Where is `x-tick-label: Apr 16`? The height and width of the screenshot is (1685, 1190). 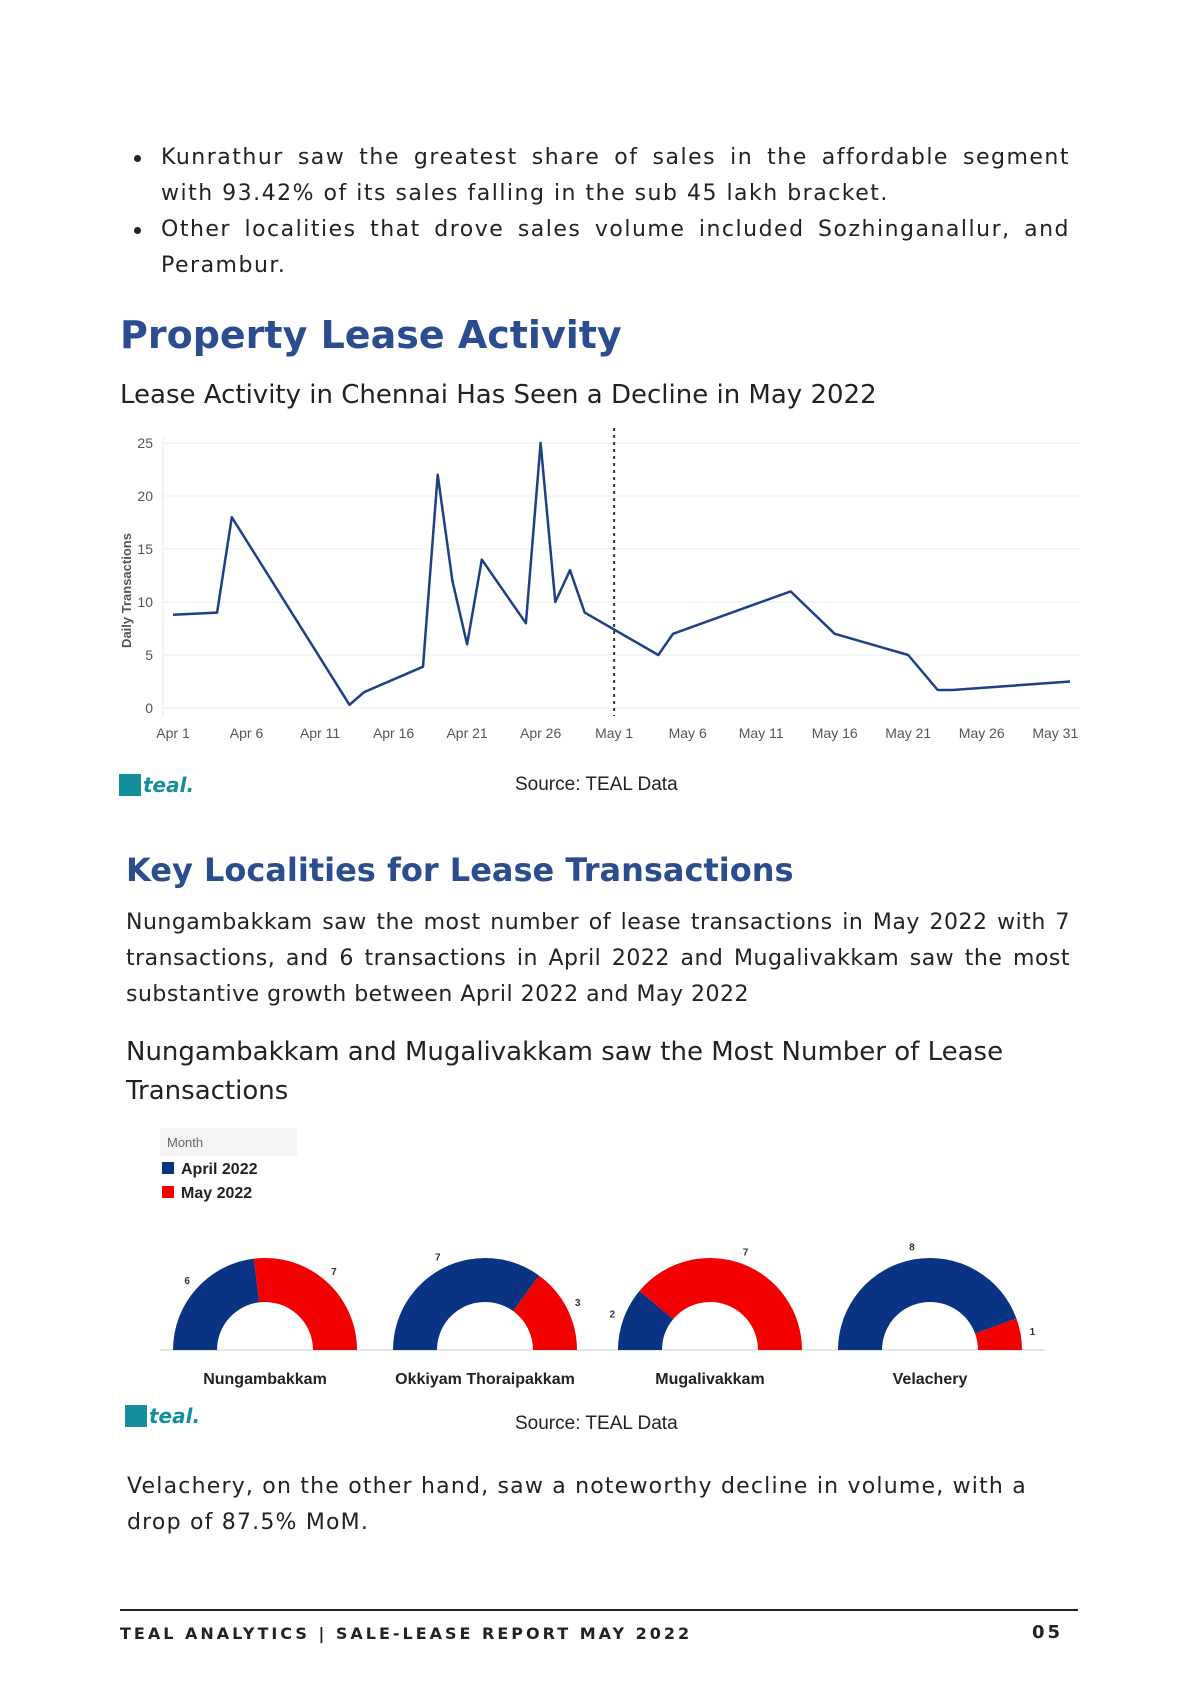
x-tick-label: Apr 16 is located at coordinates (393, 733).